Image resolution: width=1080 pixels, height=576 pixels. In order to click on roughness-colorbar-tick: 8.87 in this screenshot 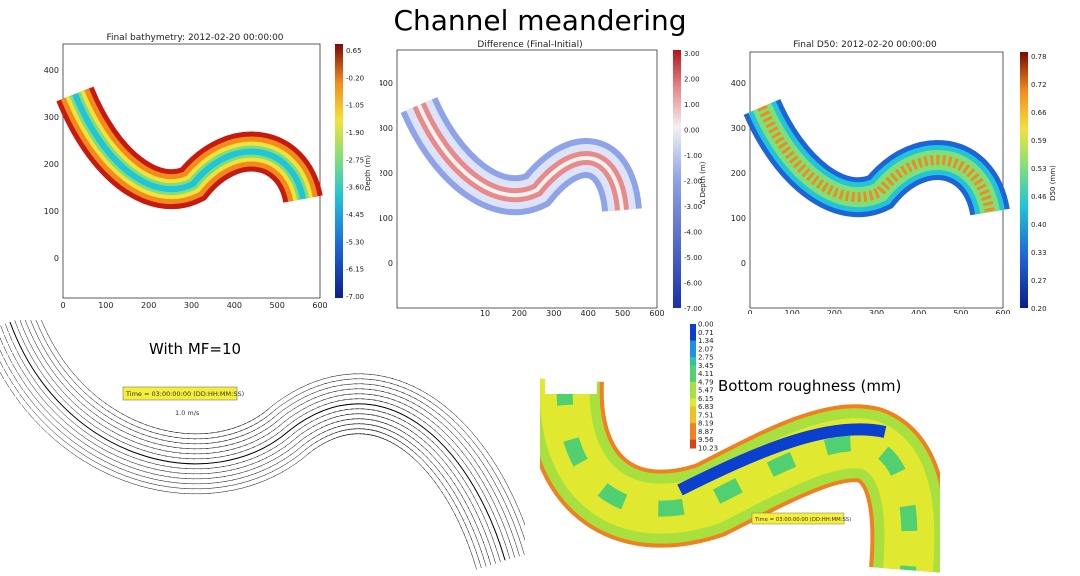, I will do `click(706, 432)`.